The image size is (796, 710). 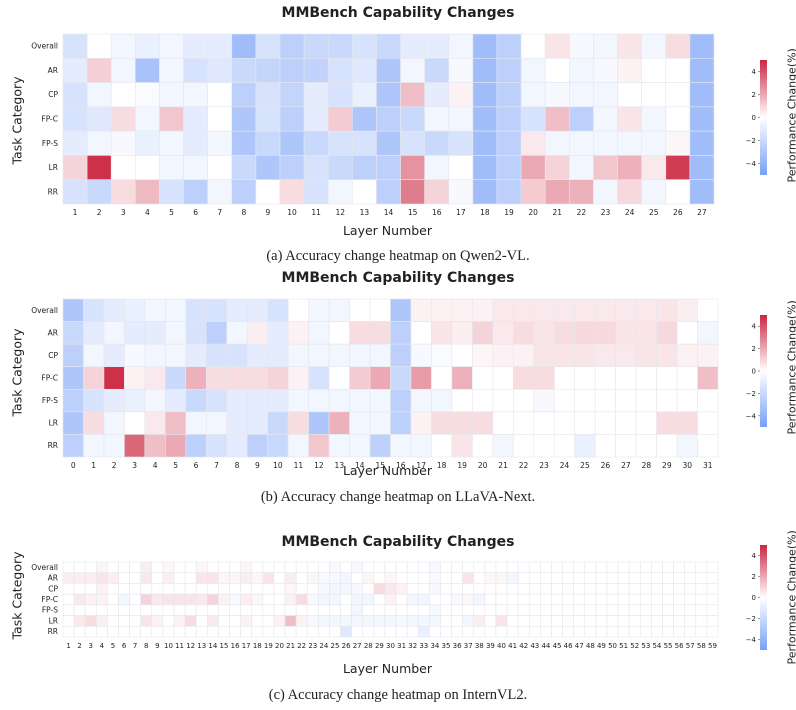 What do you see at coordinates (340, 465) in the screenshot?
I see `column-label: 13` at bounding box center [340, 465].